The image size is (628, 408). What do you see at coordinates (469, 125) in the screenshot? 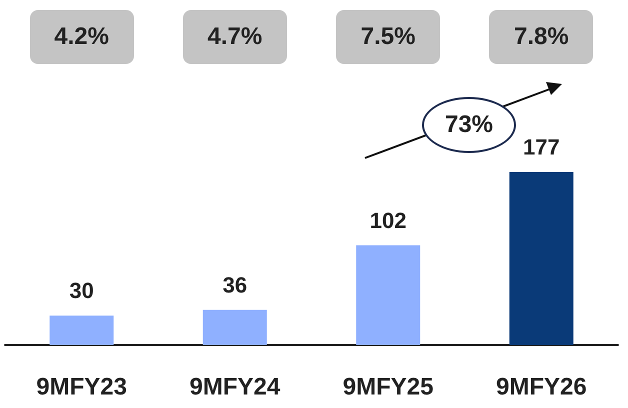
I see `text: 73%` at bounding box center [469, 125].